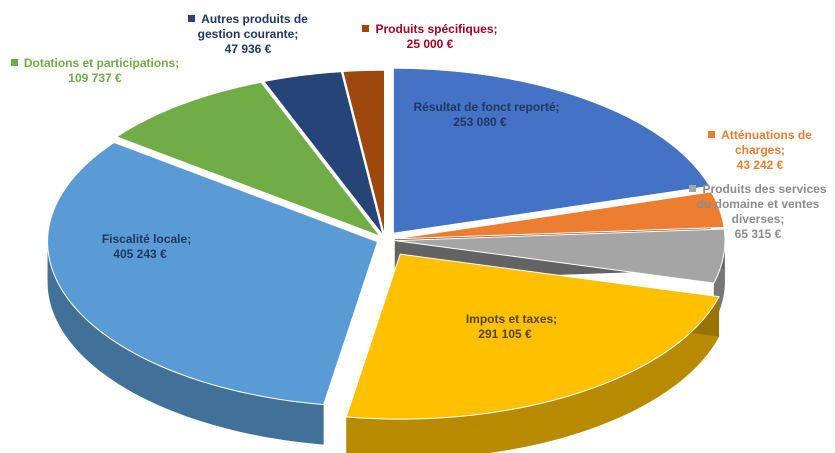  I want to click on slice-side, so click(185, 343).